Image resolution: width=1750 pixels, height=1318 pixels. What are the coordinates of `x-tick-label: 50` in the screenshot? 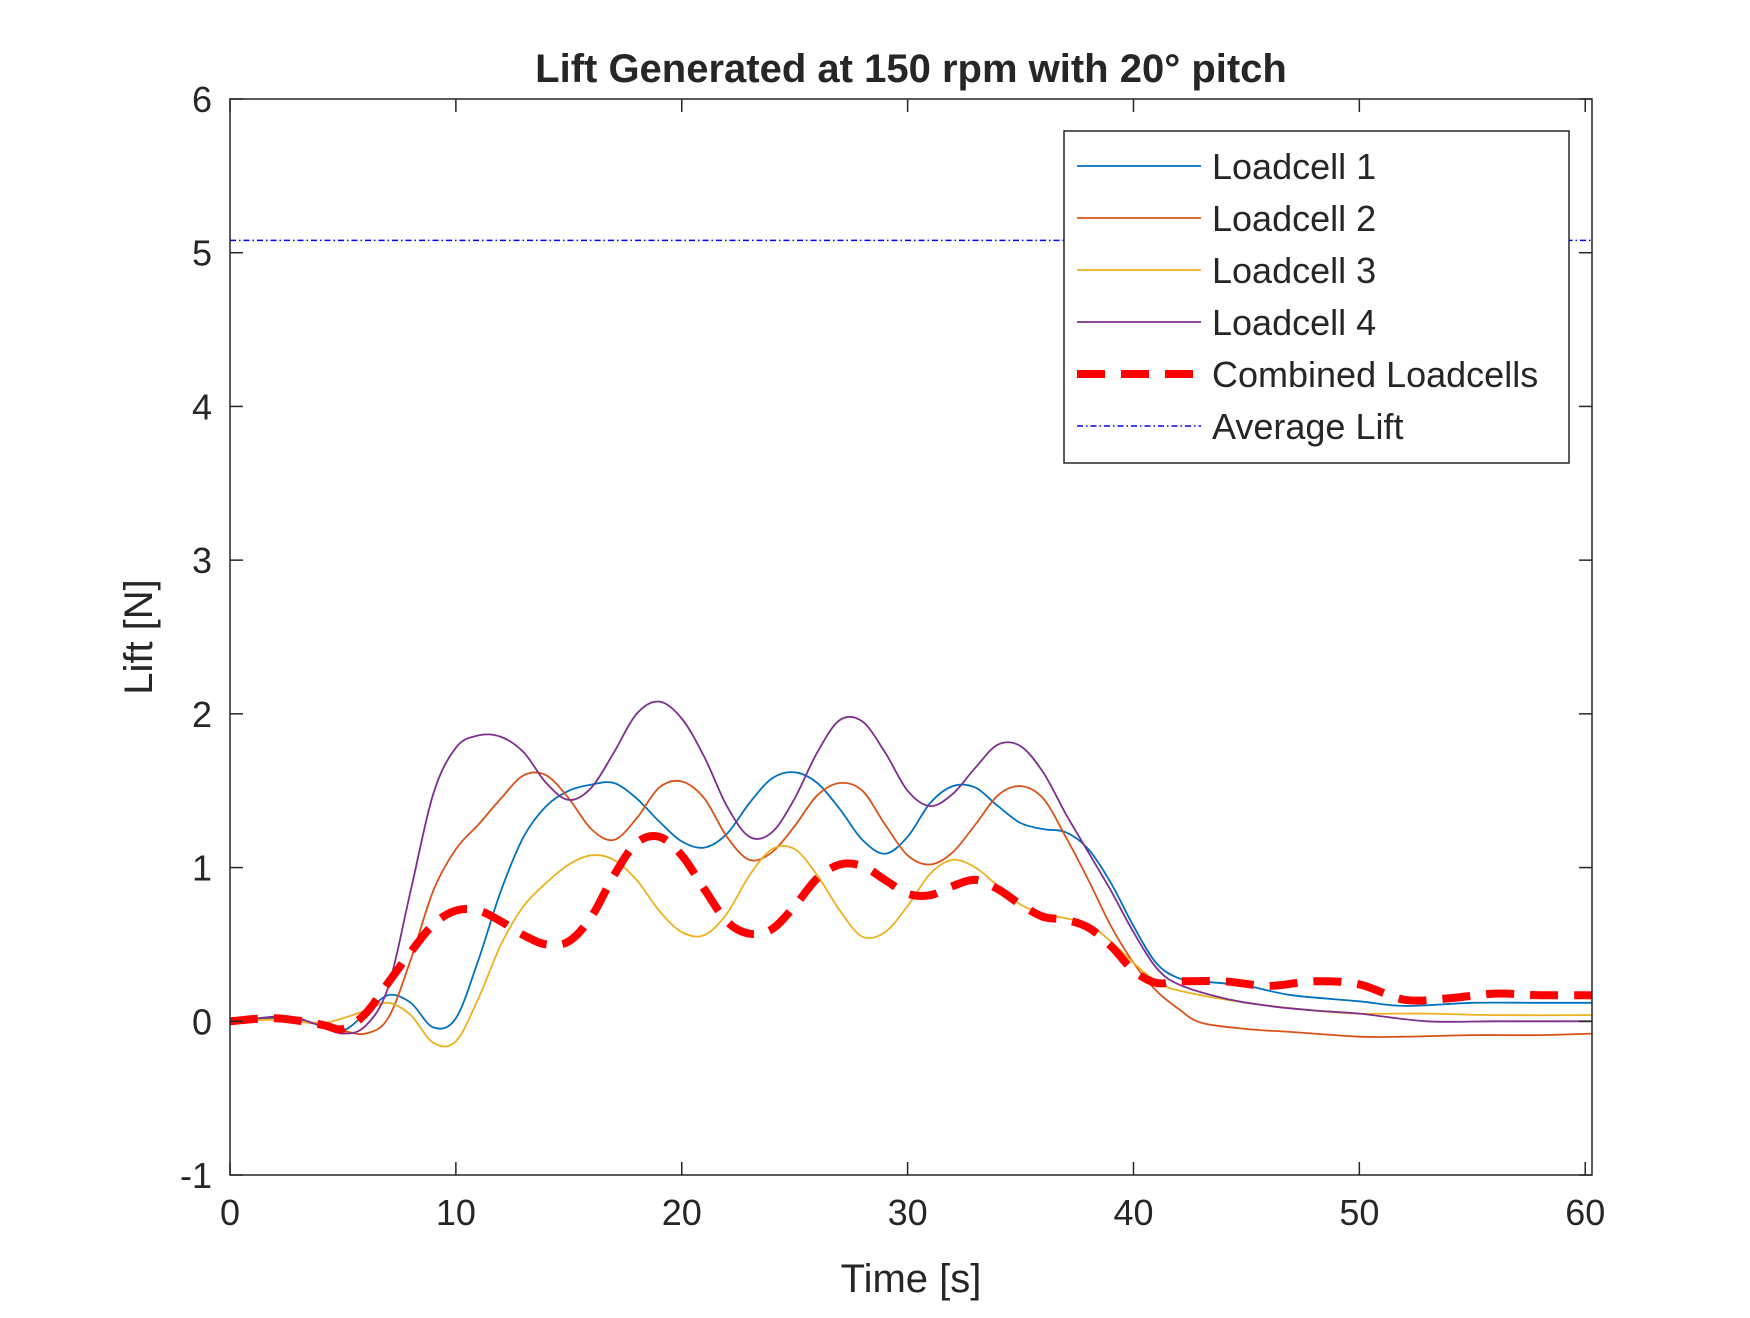 It's located at (1359, 1212).